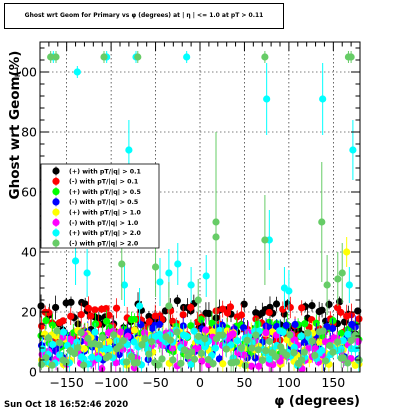 This screenshot has width=400, height=414. Describe the element at coordinates (111, 382) in the screenshot. I see `x-tick-label: −100` at that location.